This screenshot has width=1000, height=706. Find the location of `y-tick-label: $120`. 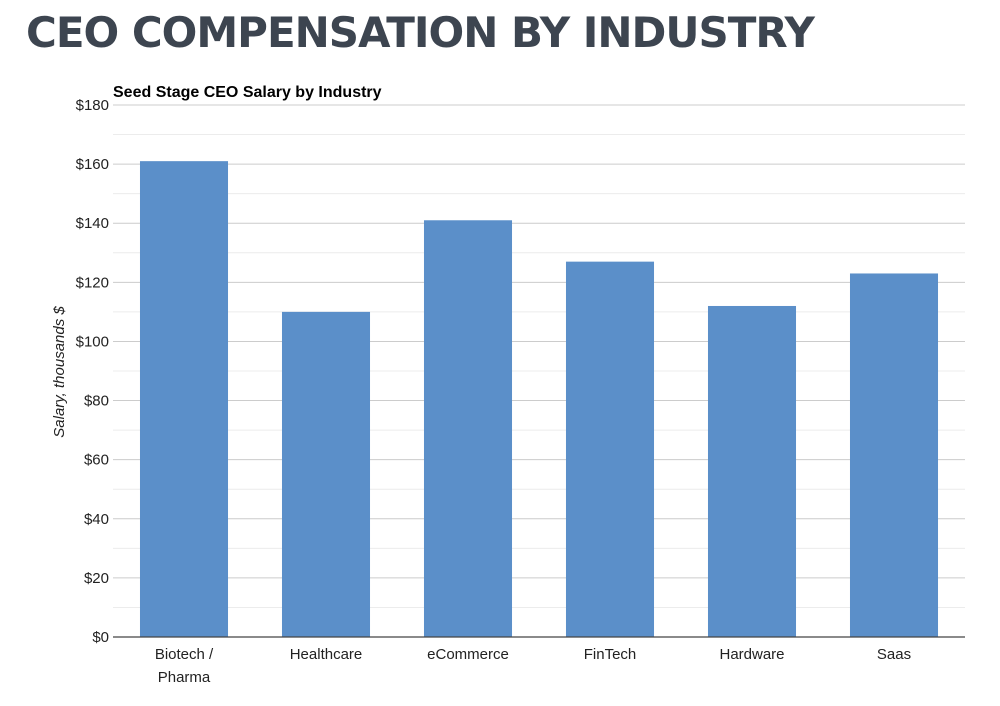

y-tick-label: $120 is located at coordinates (92, 282).